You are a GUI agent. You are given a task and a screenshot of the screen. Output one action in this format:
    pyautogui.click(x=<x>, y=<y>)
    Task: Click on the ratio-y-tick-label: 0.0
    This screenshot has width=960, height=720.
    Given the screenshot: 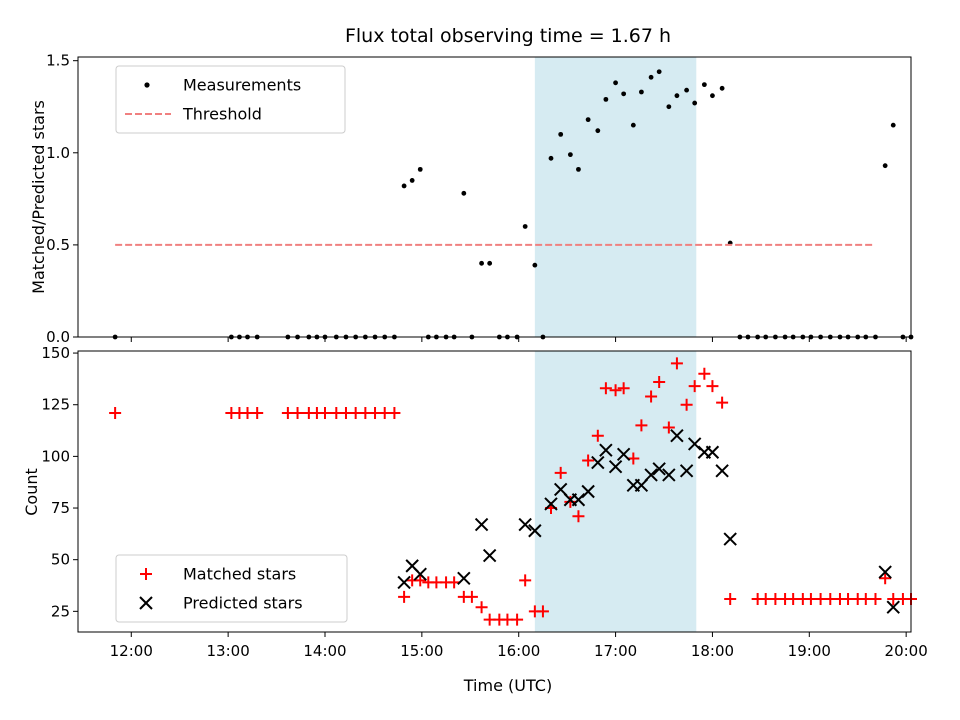 What is the action you would take?
    pyautogui.click(x=58, y=337)
    